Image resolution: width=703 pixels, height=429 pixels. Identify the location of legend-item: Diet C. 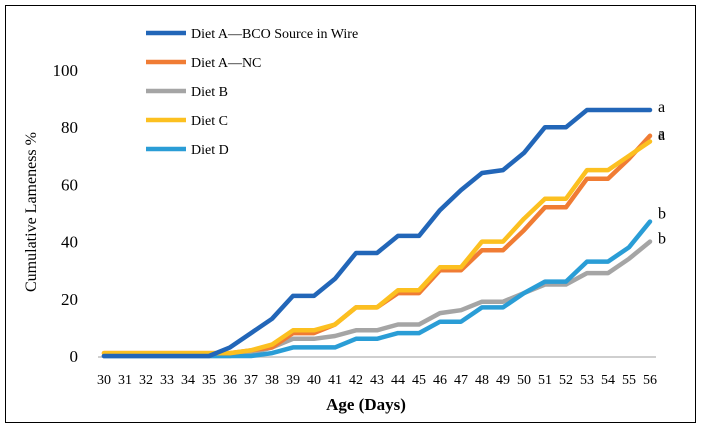
(187, 121).